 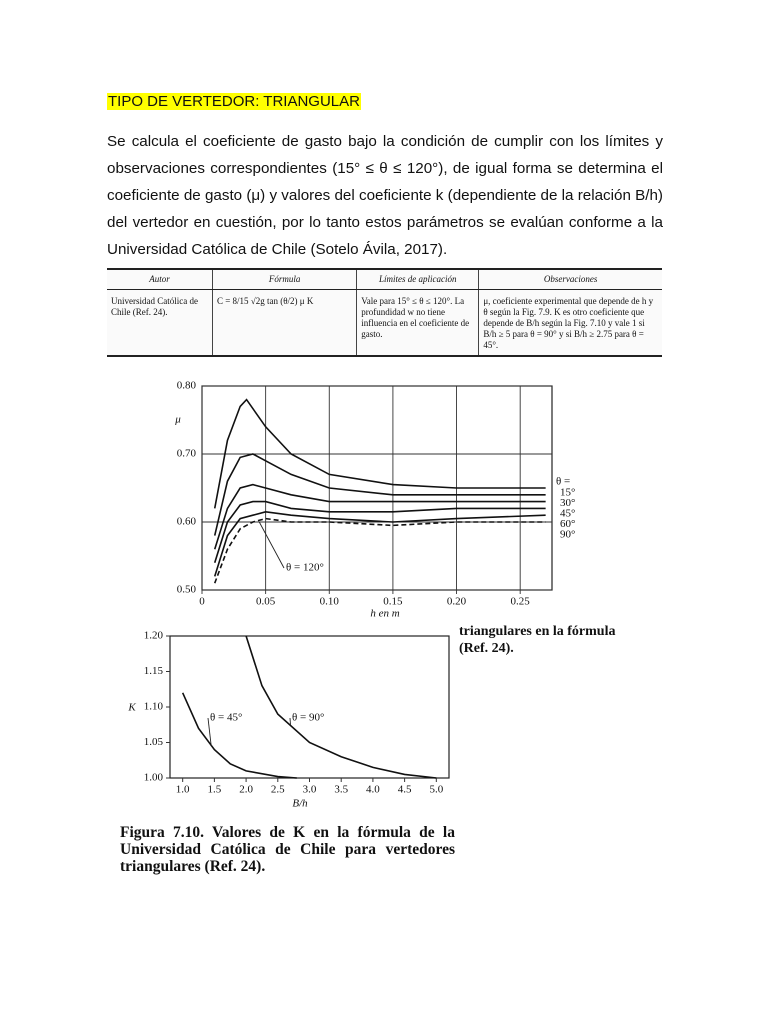 What do you see at coordinates (308, 718) in the screenshot?
I see `series-label: θ = 90°` at bounding box center [308, 718].